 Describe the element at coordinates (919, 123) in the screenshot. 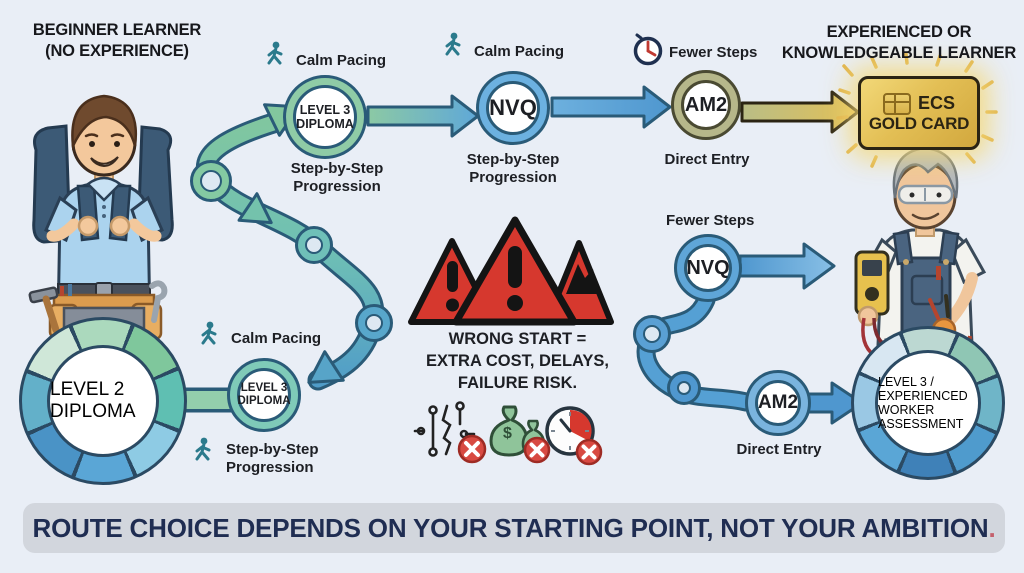

I see `ecs-card-label-line2: GOLD CARD` at that location.